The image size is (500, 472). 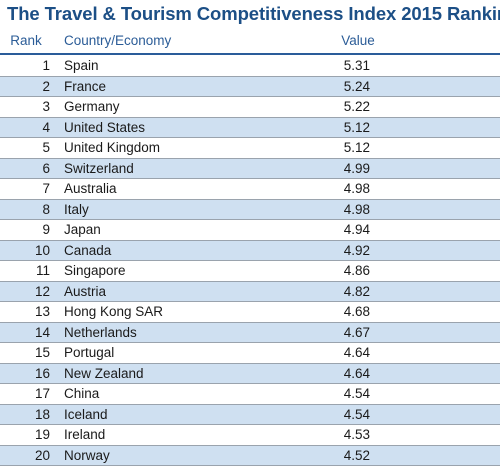 I want to click on table-row: 7 Australia 4.98, so click(x=250, y=189).